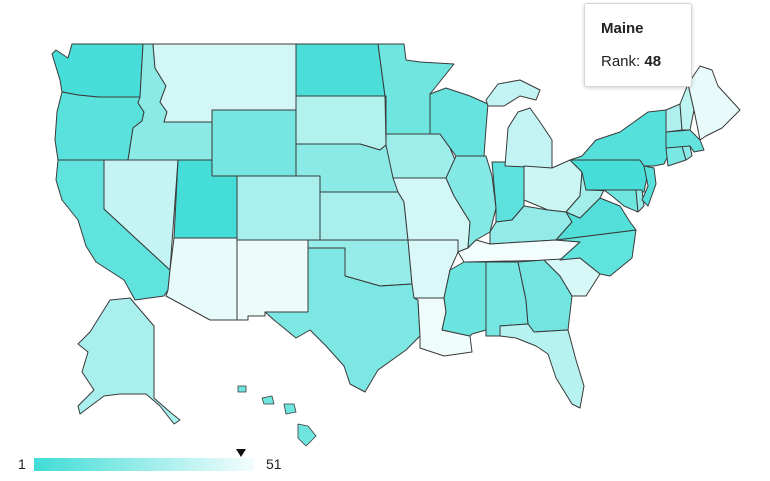  Describe the element at coordinates (254, 143) in the screenshot. I see `state-wyoming` at that location.